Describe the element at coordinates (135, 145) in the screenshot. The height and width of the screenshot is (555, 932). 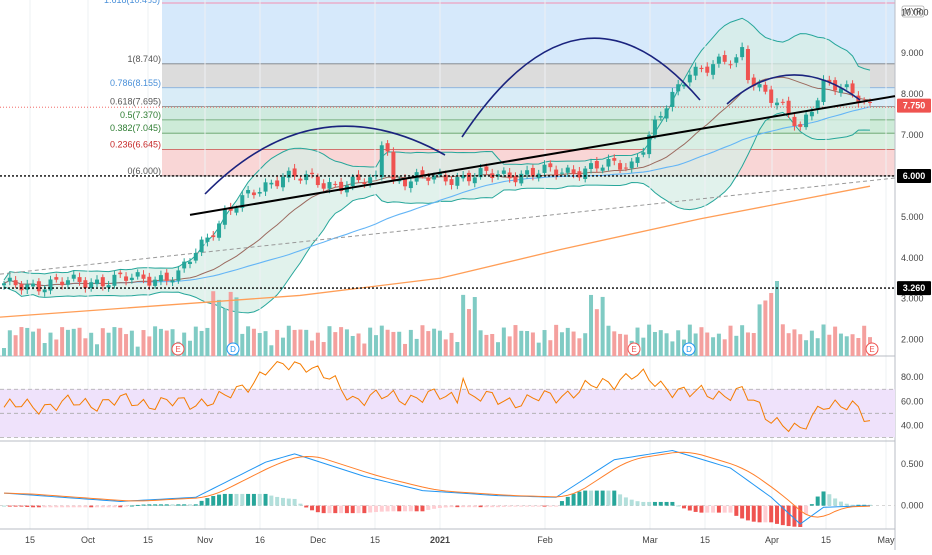
I see `fib-label-5: 0.236(6.645)` at that location.